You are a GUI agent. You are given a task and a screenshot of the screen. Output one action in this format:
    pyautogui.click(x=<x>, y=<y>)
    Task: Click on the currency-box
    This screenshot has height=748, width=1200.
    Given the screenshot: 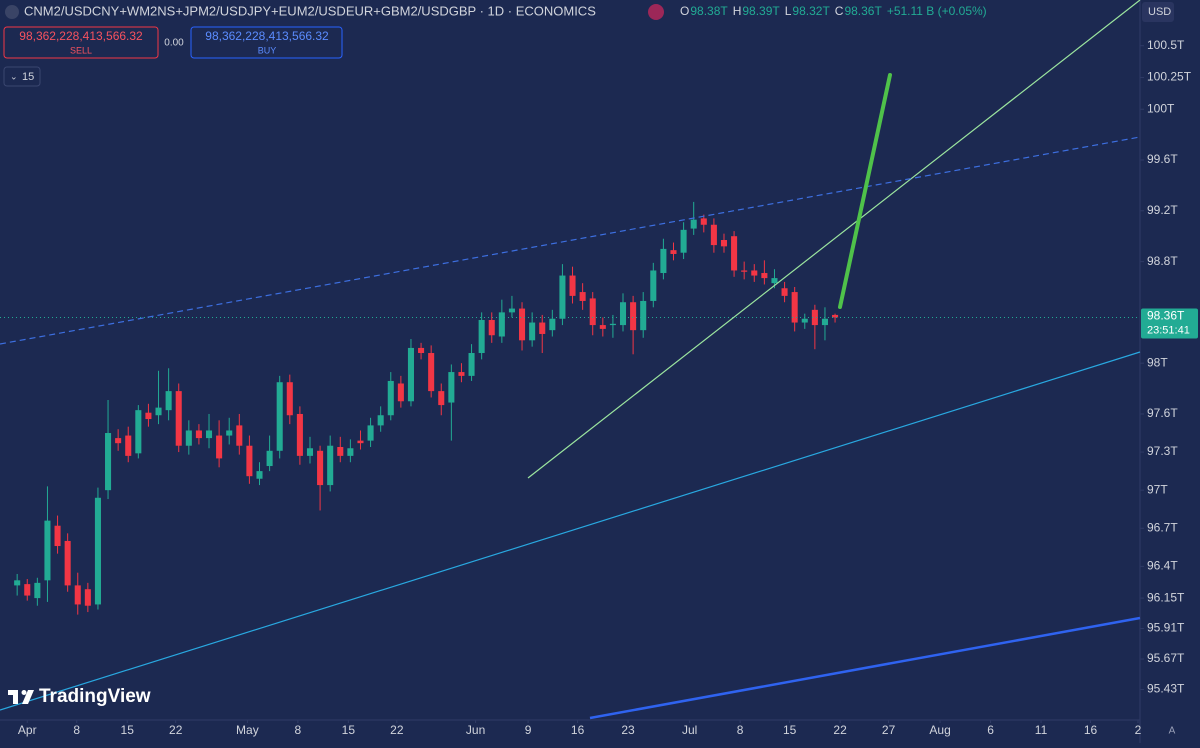 What is the action you would take?
    pyautogui.click(x=1158, y=12)
    